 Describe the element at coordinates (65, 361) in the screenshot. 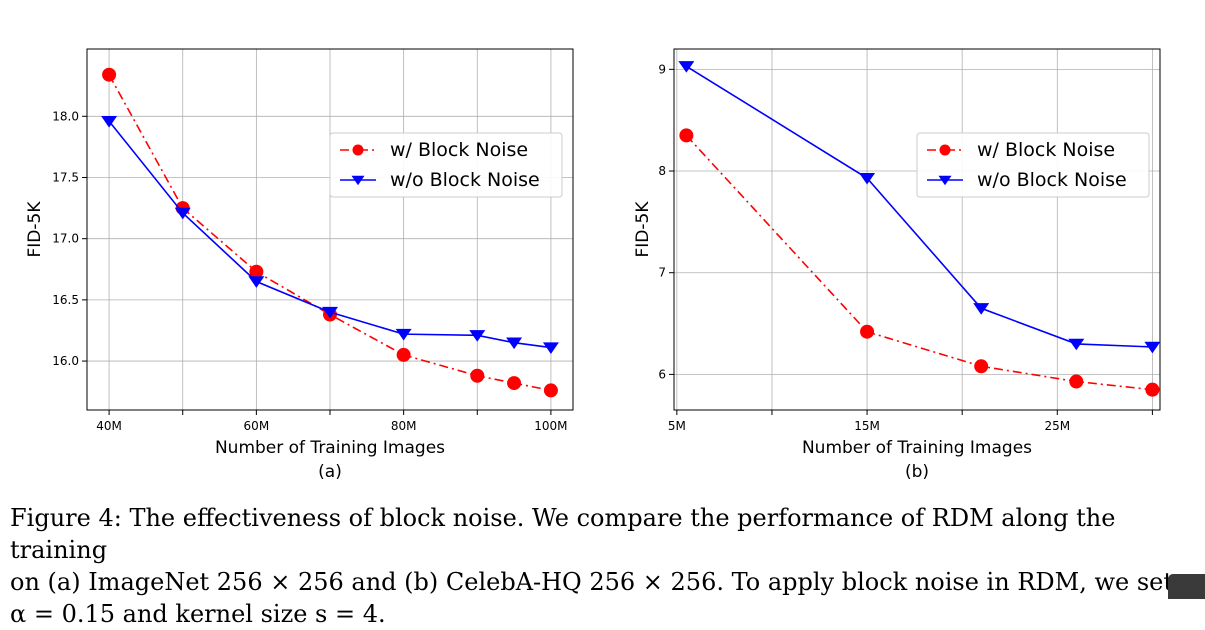

I see `y-tick-label: 16.0` at that location.